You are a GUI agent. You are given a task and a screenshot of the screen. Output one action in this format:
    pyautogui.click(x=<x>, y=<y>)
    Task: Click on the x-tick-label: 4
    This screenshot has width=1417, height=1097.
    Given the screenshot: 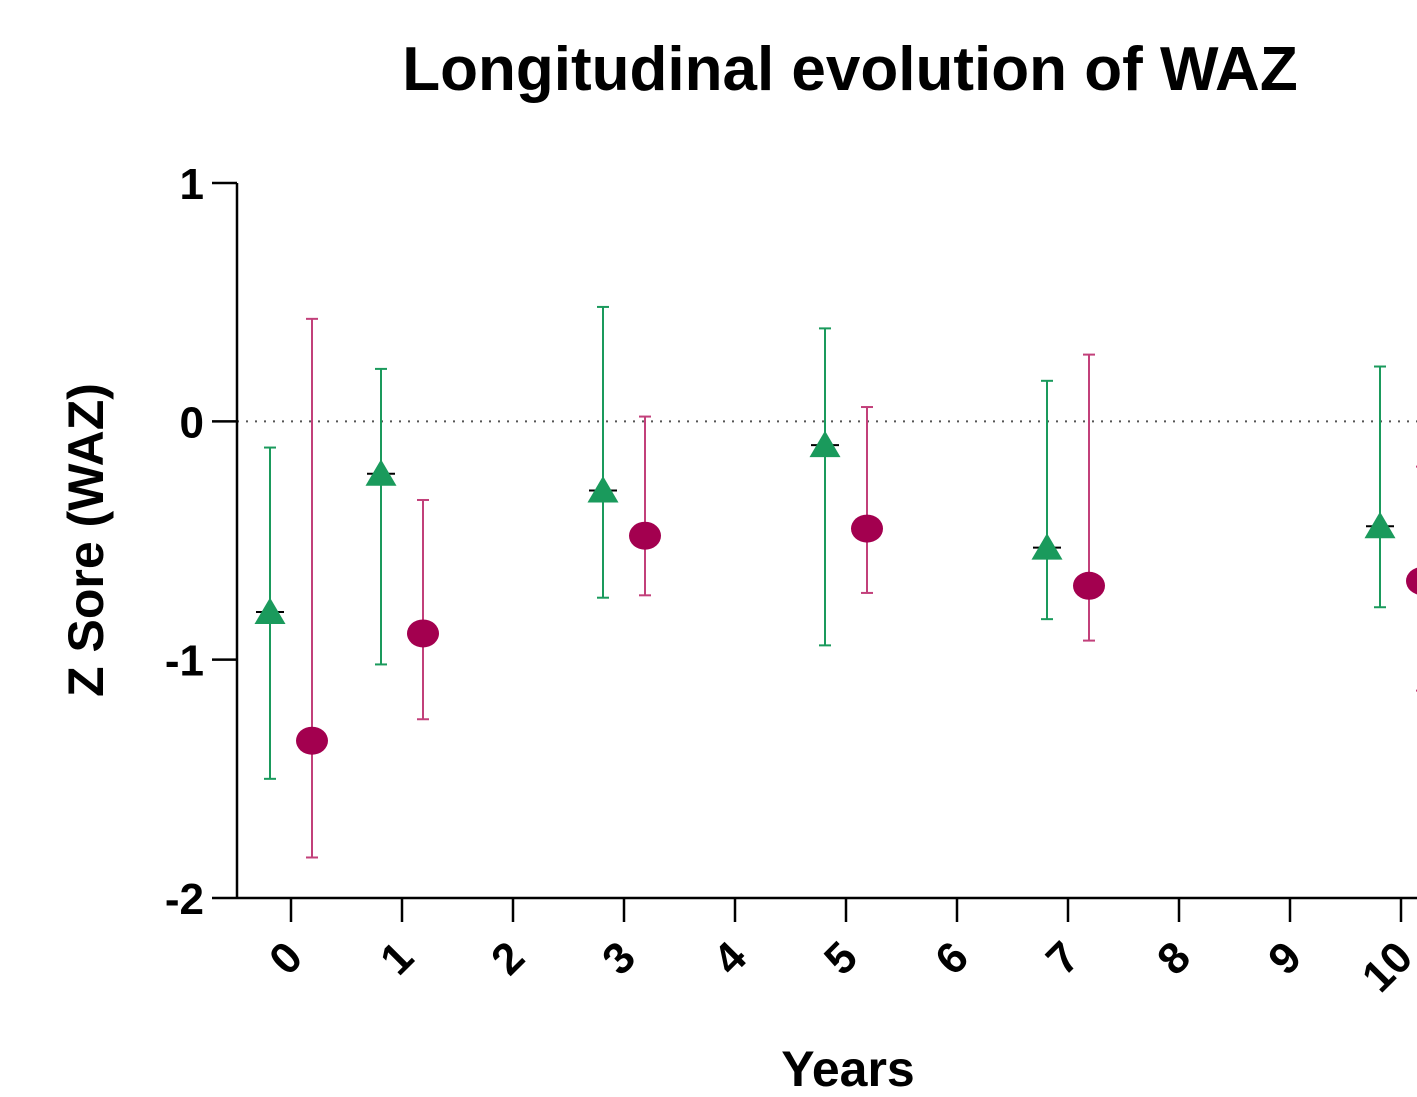 What is the action you would take?
    pyautogui.click(x=730, y=958)
    